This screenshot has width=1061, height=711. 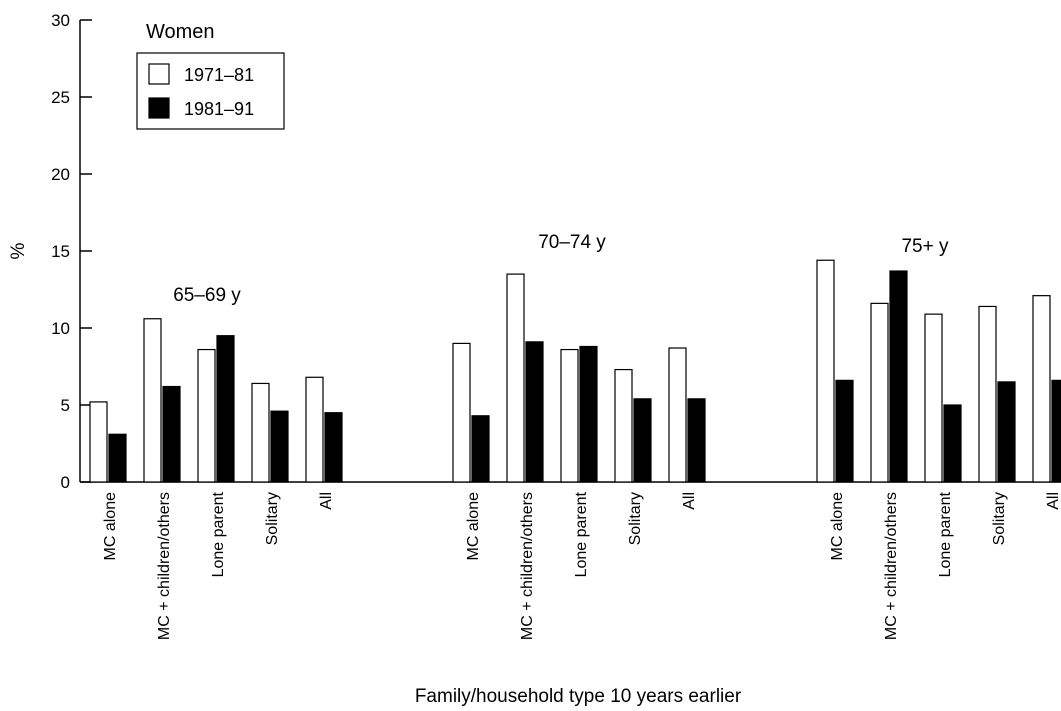 I want to click on group-label: 75+ y, so click(x=925, y=246).